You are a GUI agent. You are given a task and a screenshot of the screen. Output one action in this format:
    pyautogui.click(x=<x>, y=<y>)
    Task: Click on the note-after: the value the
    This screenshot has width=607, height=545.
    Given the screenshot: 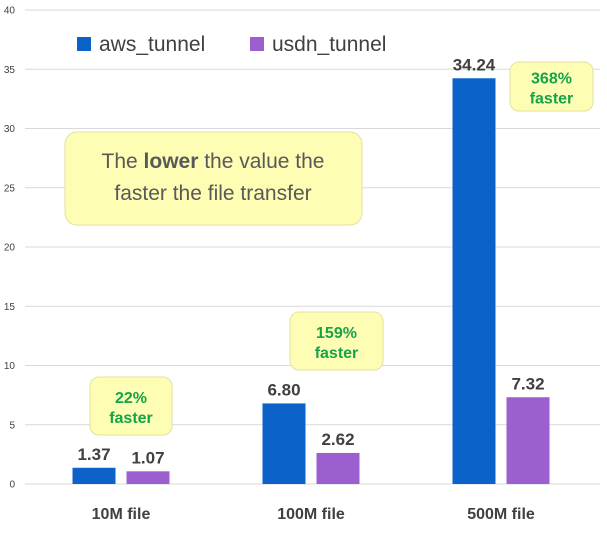 What is the action you would take?
    pyautogui.click(x=261, y=161)
    